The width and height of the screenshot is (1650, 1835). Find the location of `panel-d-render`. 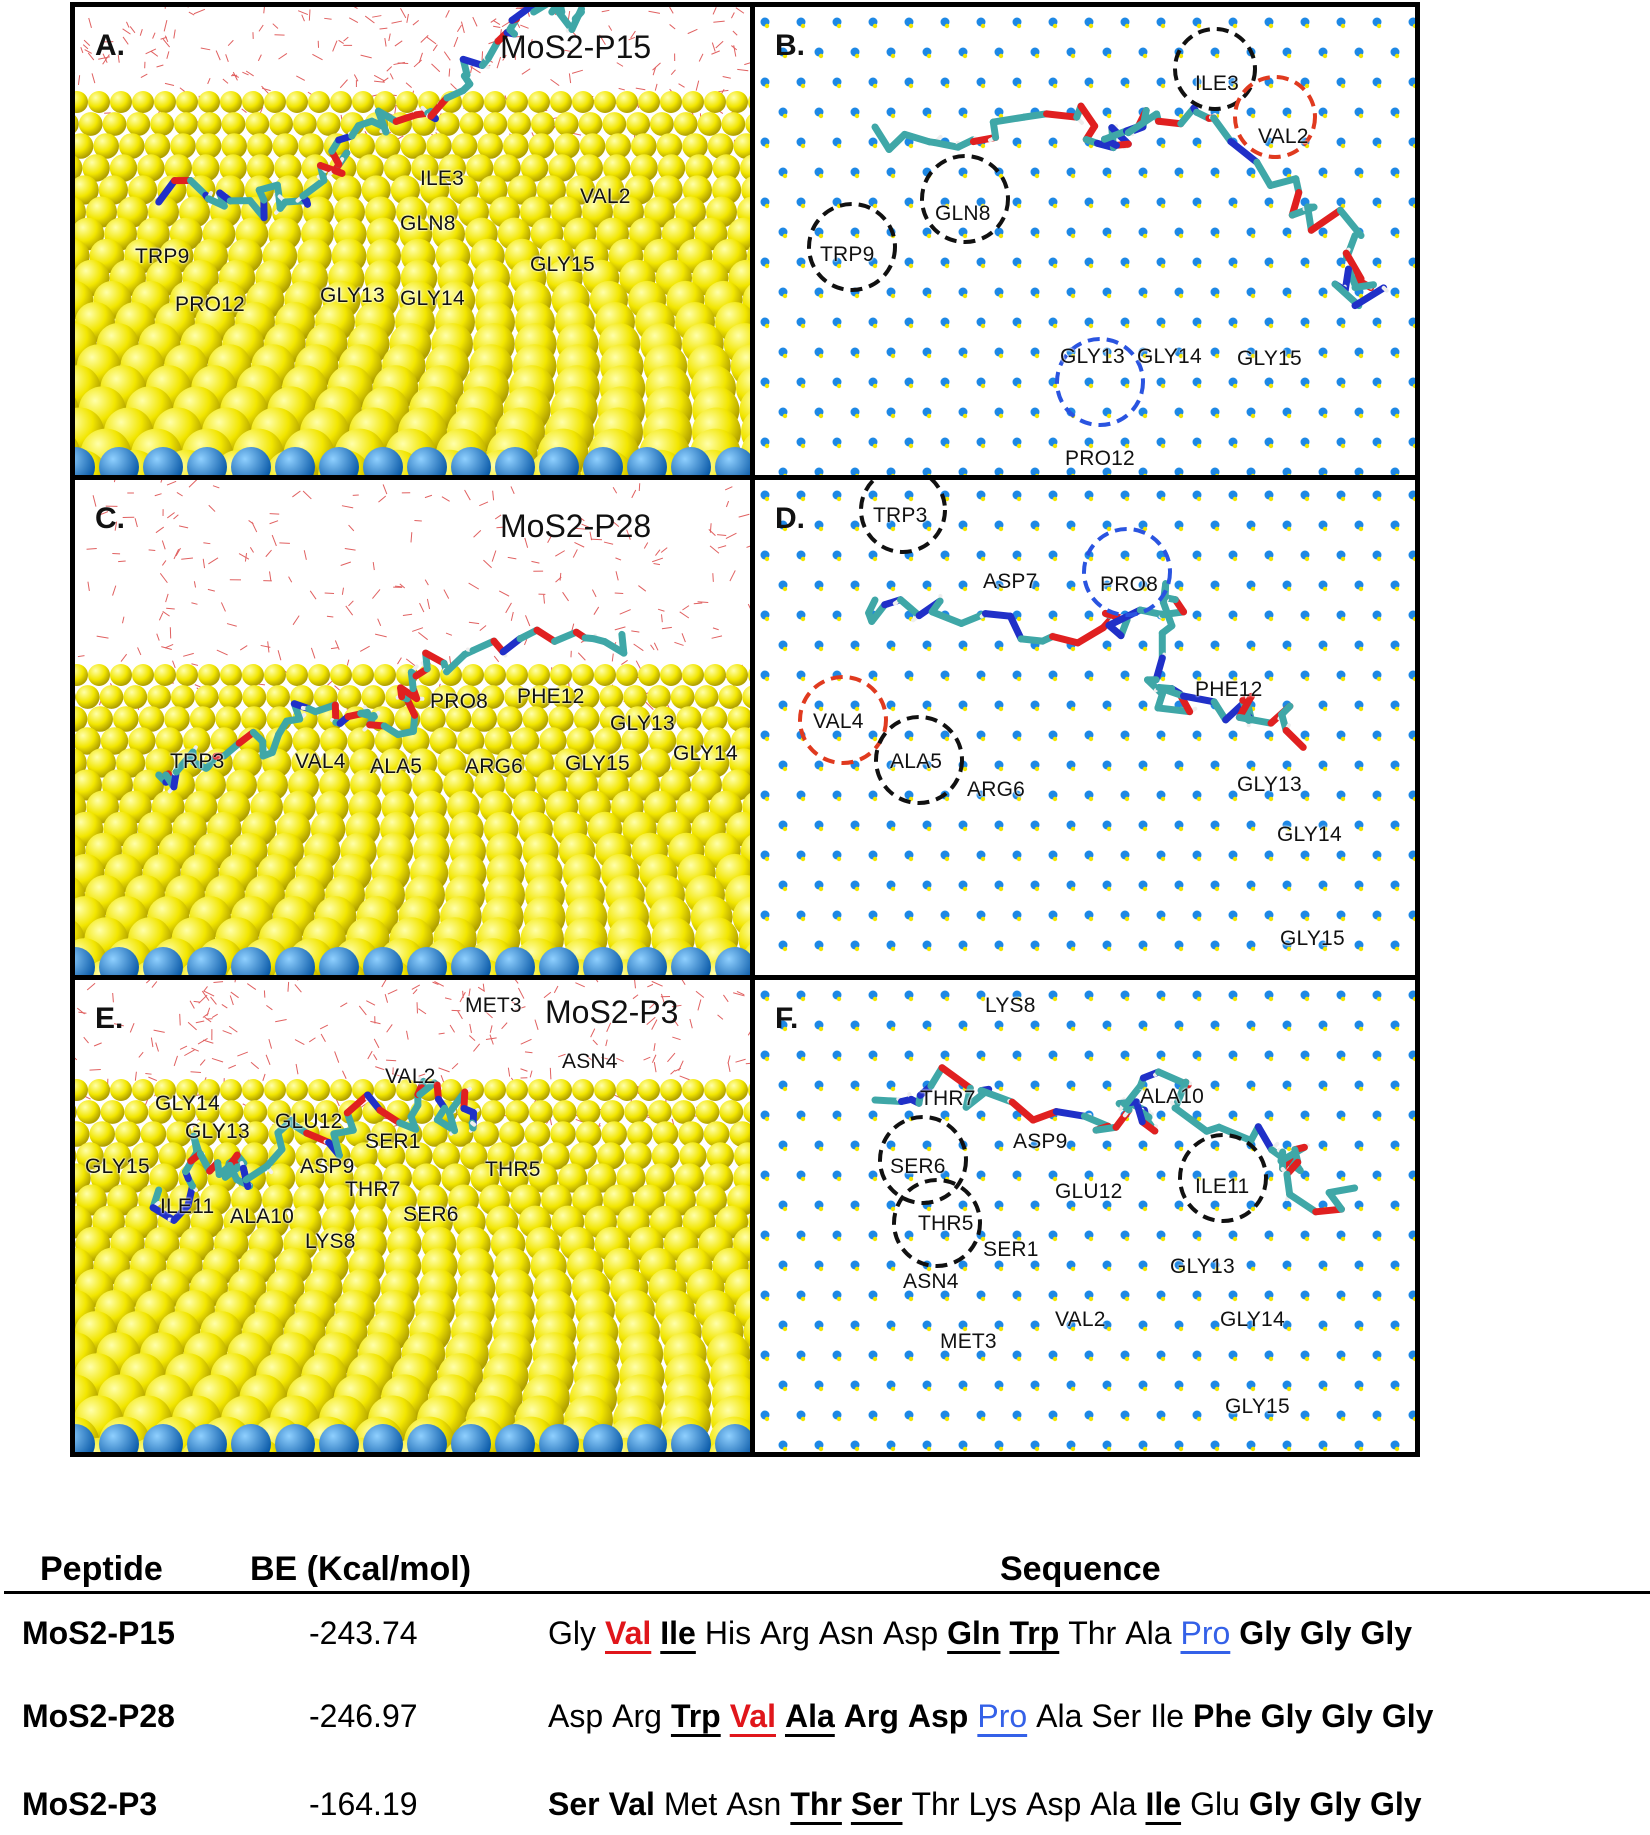

panel-d-render is located at coordinates (1085, 727).